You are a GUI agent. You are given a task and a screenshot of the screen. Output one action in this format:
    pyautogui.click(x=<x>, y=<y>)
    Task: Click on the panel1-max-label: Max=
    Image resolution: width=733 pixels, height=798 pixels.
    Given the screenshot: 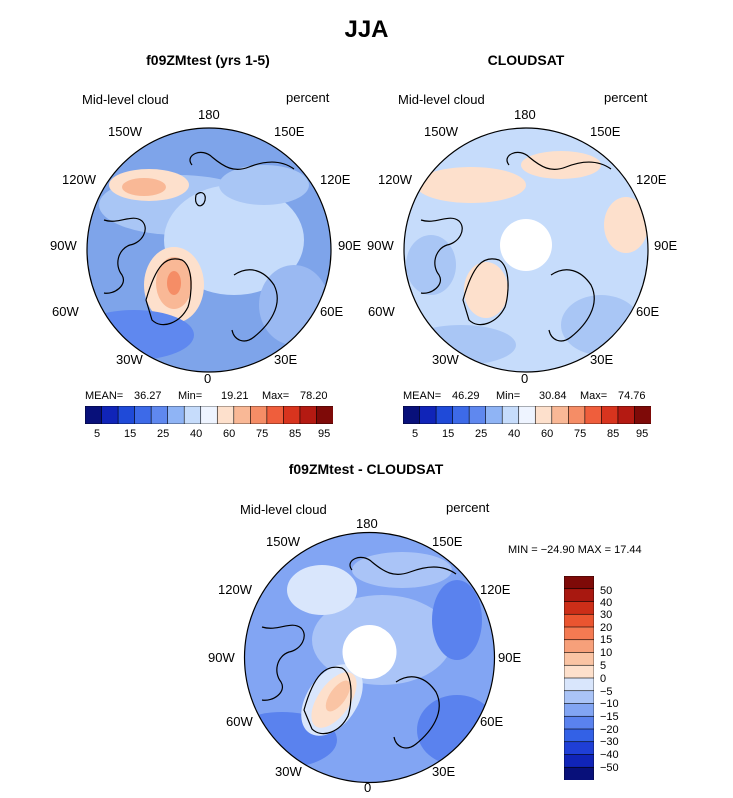 What is the action you would take?
    pyautogui.click(x=276, y=396)
    